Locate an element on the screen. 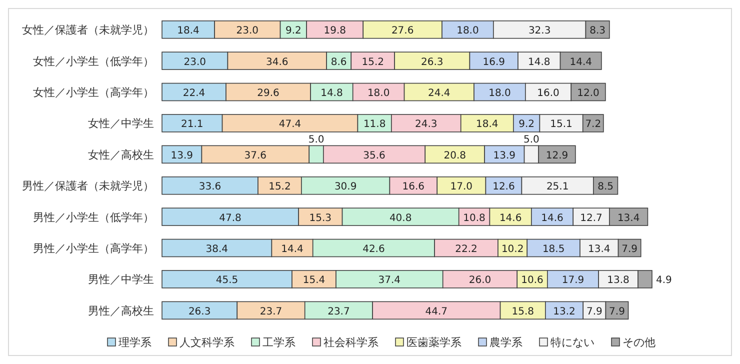 This screenshot has height=364, width=740. data-label: 45.5 is located at coordinates (227, 280).